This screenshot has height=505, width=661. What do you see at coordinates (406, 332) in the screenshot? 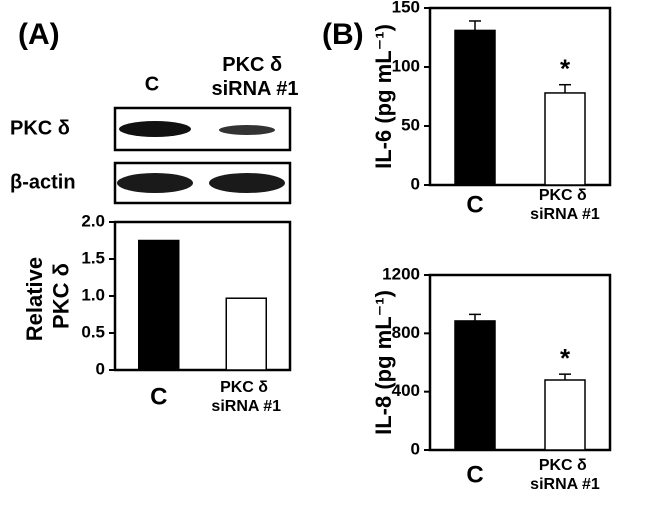
I see `y-tick-label: 800` at bounding box center [406, 332].